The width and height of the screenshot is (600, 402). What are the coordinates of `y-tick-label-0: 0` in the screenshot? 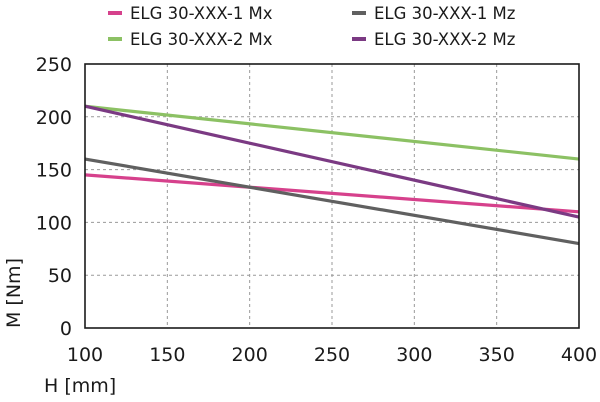 It's located at (66, 329).